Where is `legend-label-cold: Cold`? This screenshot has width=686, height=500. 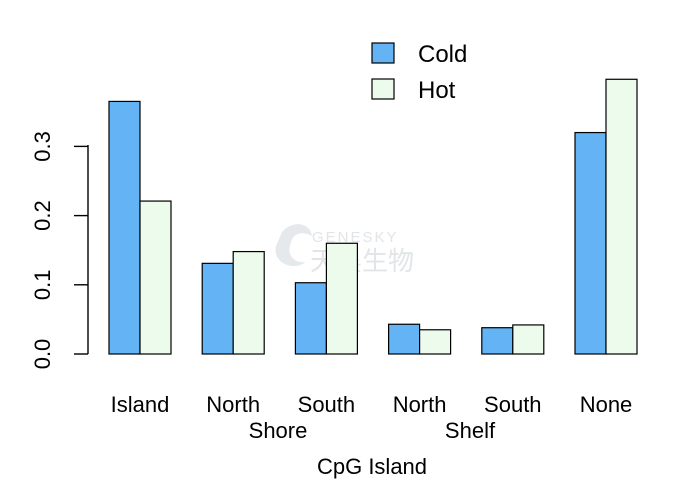 legend-label-cold: Cold is located at coordinates (442, 54).